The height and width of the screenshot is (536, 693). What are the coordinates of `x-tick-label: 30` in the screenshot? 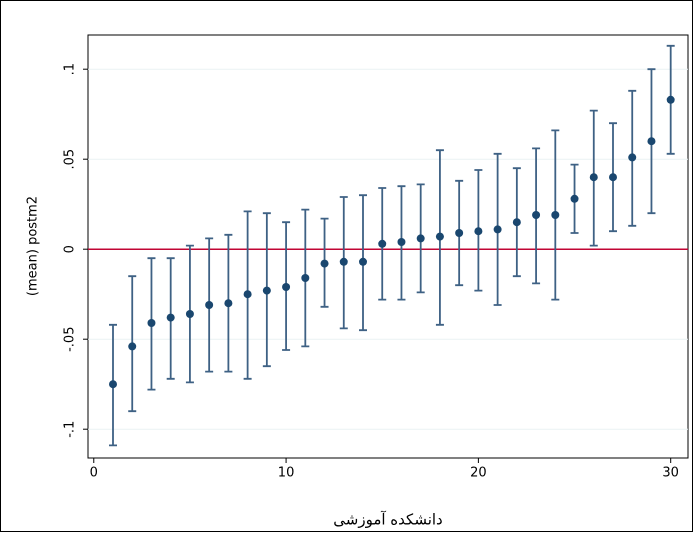 It's located at (670, 473).